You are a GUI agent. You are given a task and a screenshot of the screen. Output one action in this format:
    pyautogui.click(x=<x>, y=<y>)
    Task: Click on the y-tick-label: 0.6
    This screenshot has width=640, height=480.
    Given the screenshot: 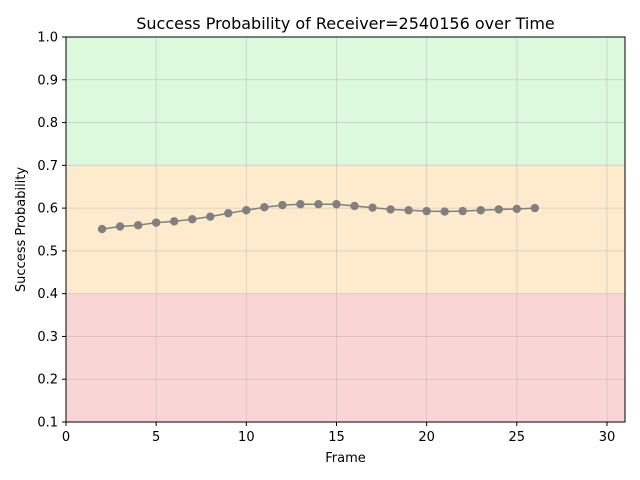 What is the action you would take?
    pyautogui.click(x=47, y=209)
    